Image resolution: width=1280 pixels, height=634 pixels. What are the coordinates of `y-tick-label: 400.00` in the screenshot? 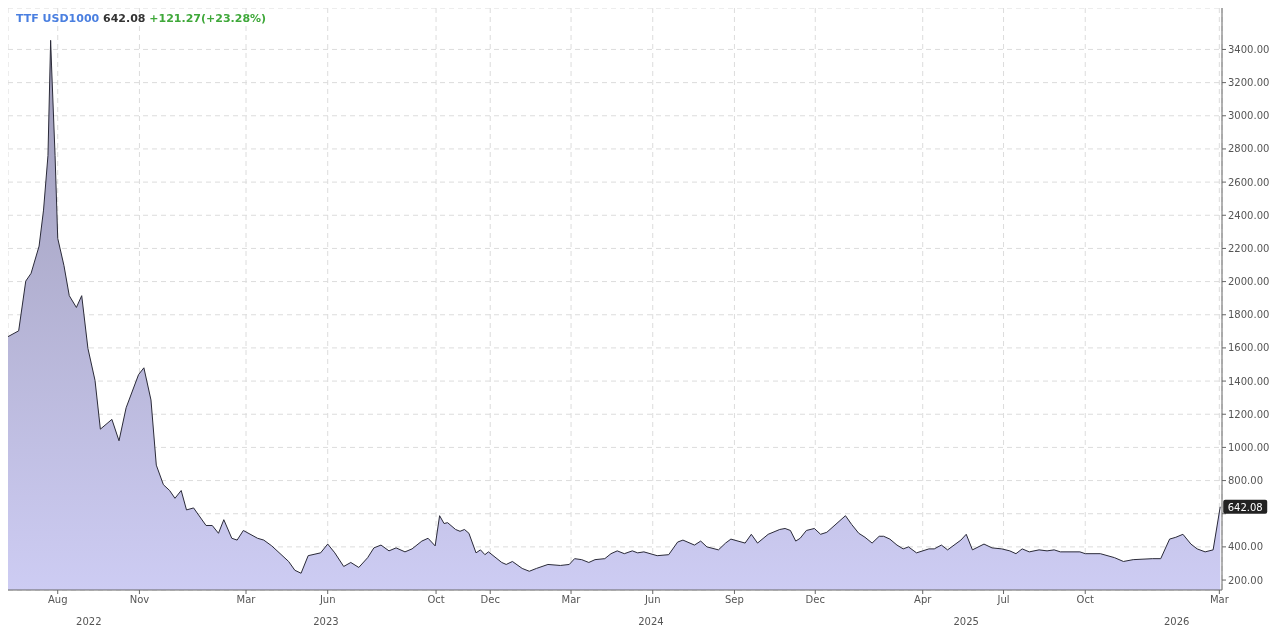 It's located at (1245, 547).